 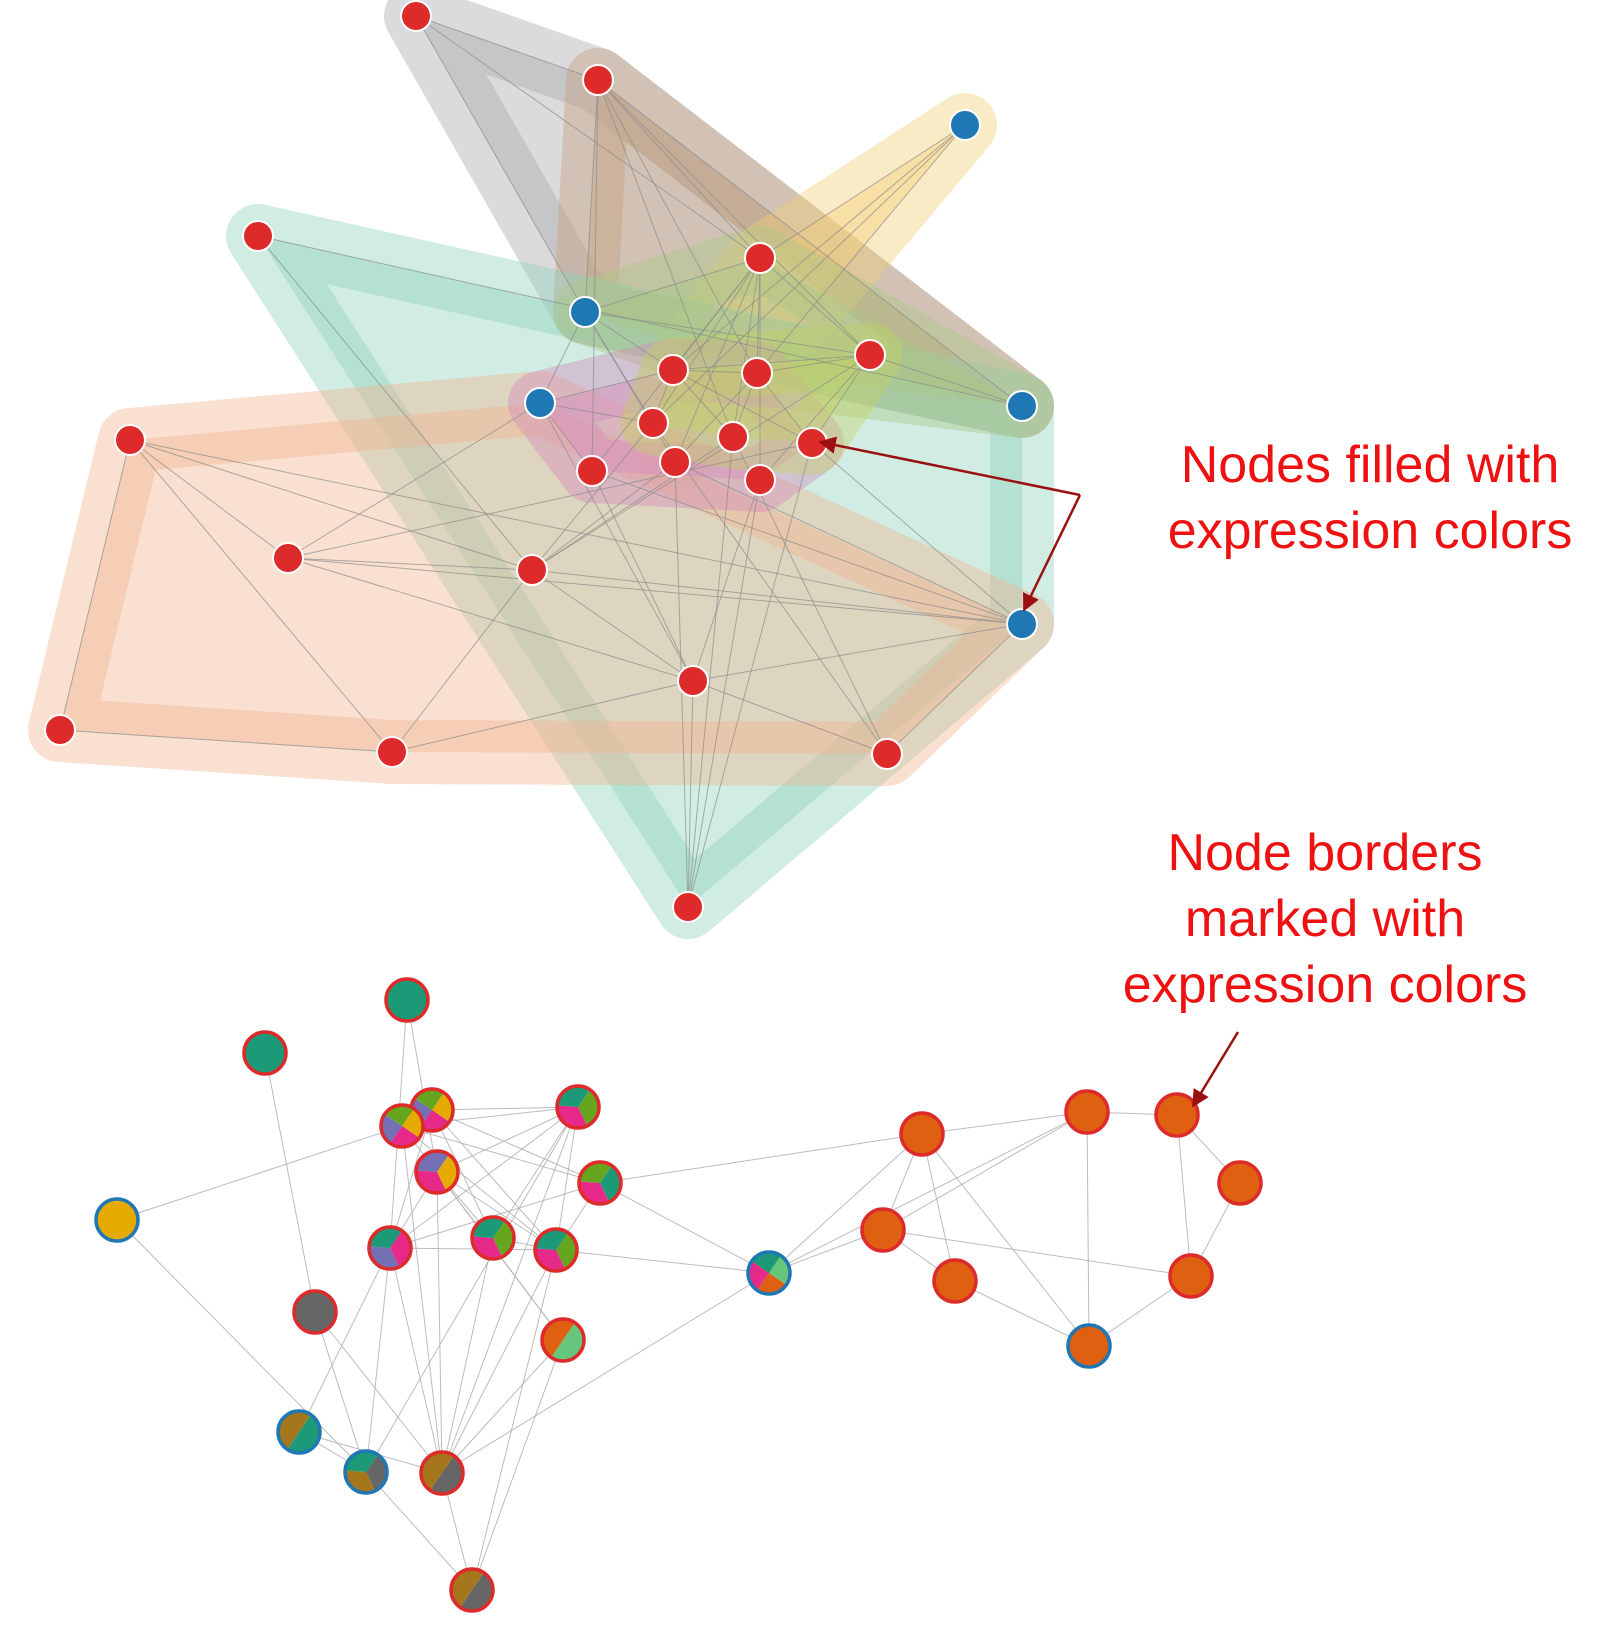 What do you see at coordinates (1215, 1069) in the screenshot?
I see `arrow-to-bordered-node` at bounding box center [1215, 1069].